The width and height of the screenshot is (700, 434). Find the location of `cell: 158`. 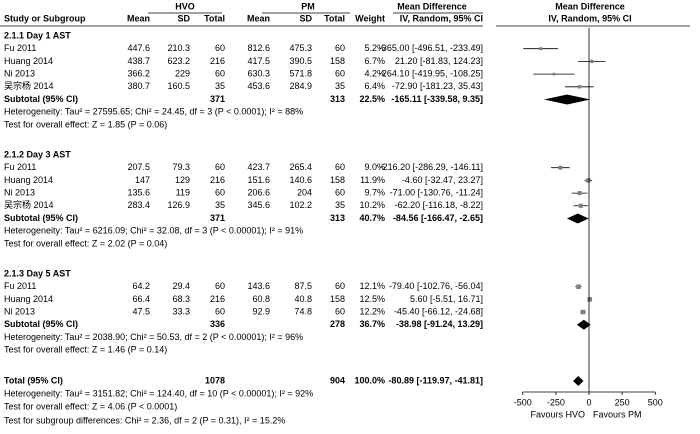

cell: 158 is located at coordinates (337, 61).